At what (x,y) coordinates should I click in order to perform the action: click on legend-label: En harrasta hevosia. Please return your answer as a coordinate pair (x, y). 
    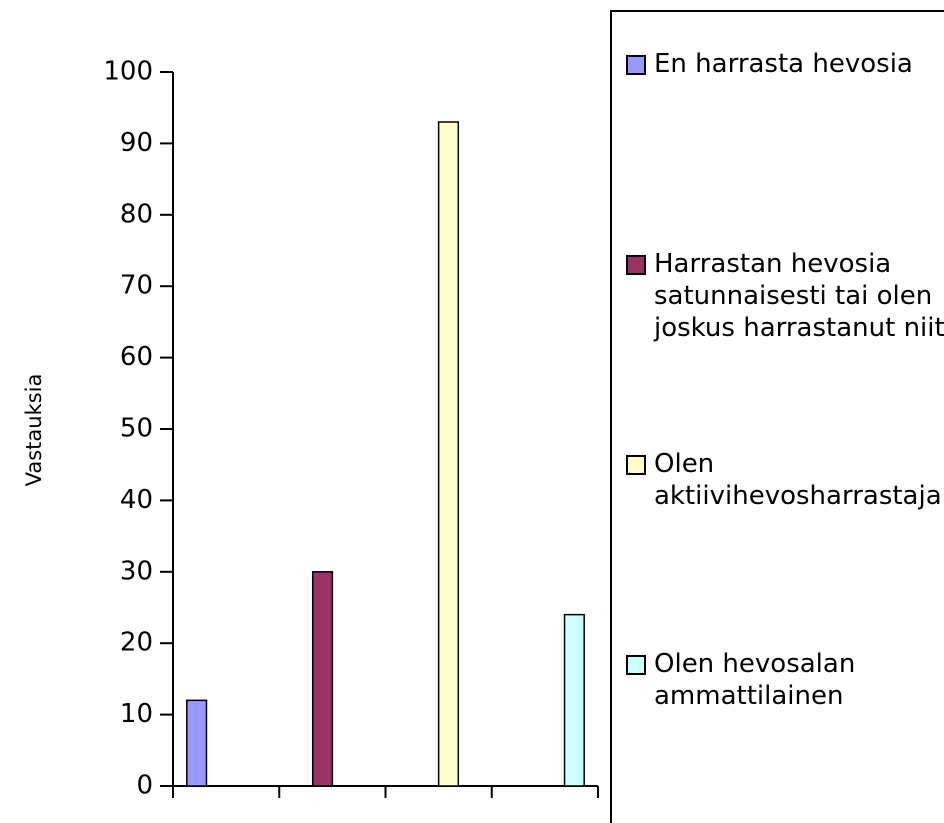
    Looking at the image, I should click on (783, 64).